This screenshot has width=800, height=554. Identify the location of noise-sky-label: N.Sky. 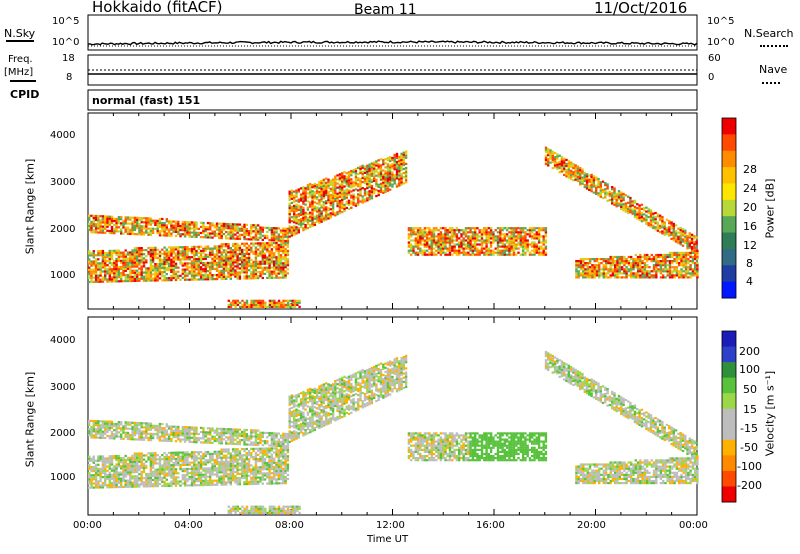
(20, 33).